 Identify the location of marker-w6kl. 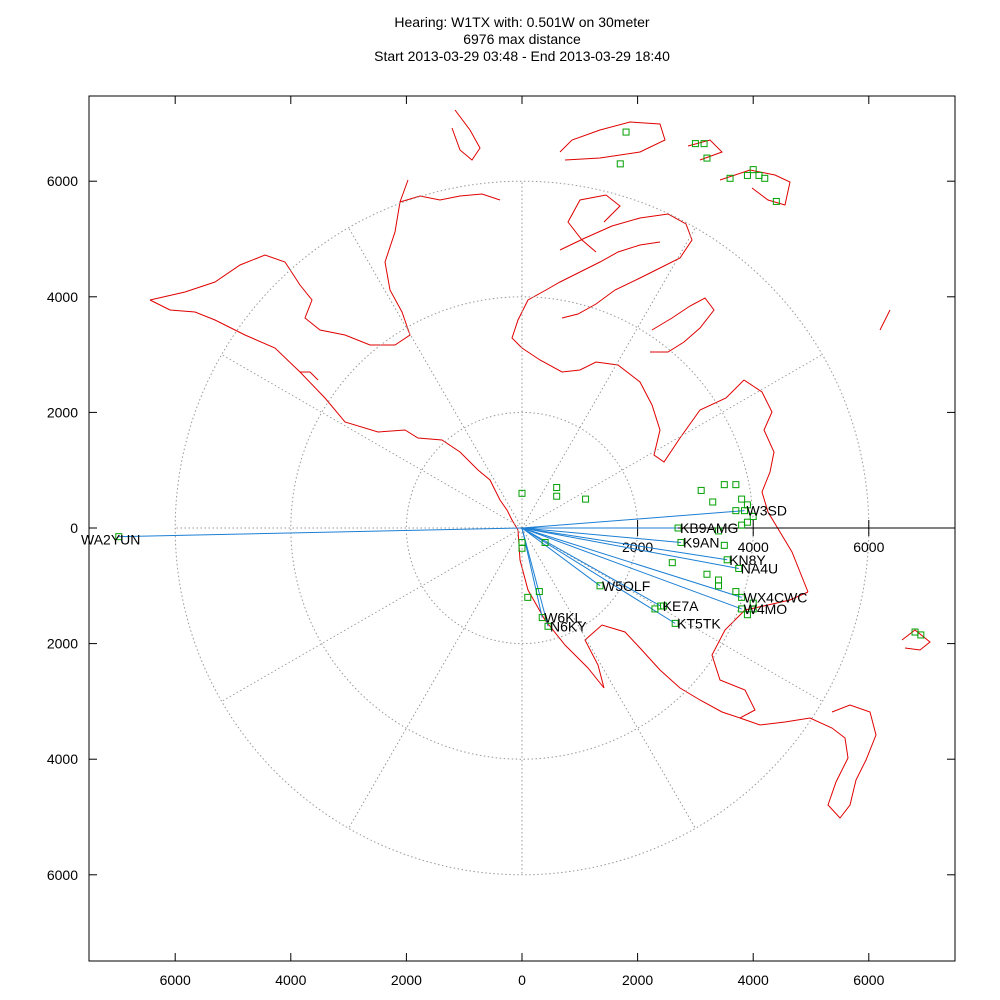
(542, 618).